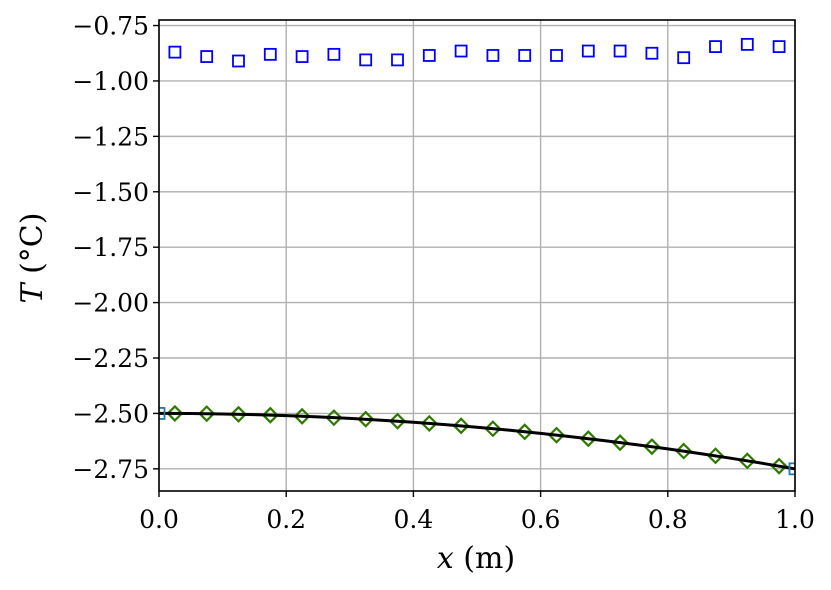 The image size is (831, 590). Describe the element at coordinates (110, 247) in the screenshot. I see `y-tick-label: −1.75` at that location.